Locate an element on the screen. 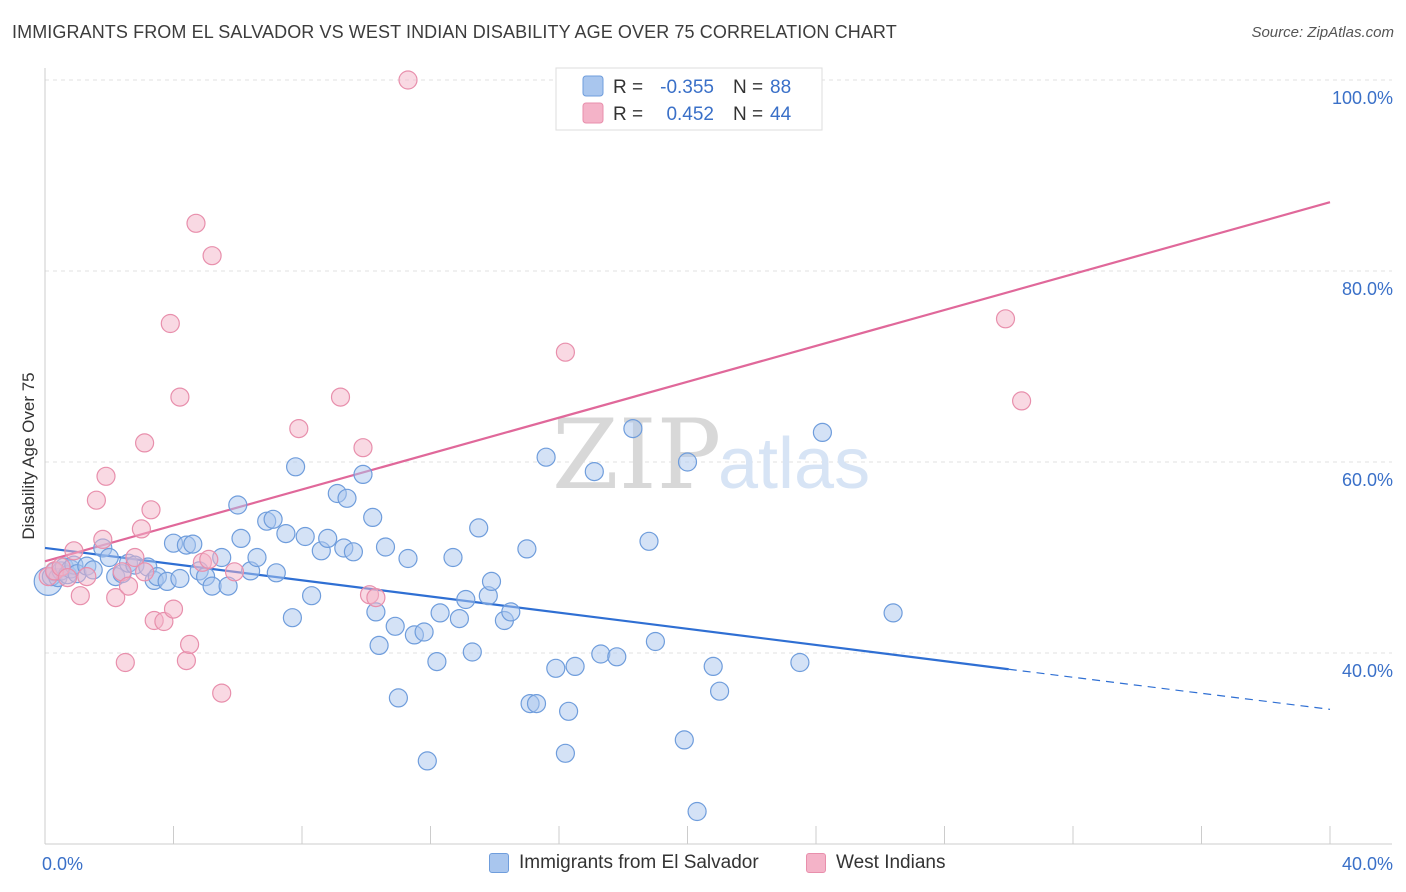 The width and height of the screenshot is (1406, 892). legend-swatch-west-indians is located at coordinates (816, 863).